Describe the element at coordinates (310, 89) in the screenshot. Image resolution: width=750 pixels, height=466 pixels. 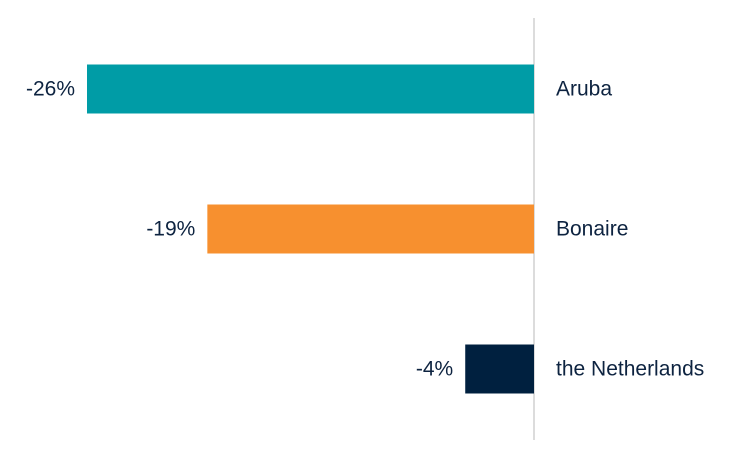
I see `bar-aruba` at that location.